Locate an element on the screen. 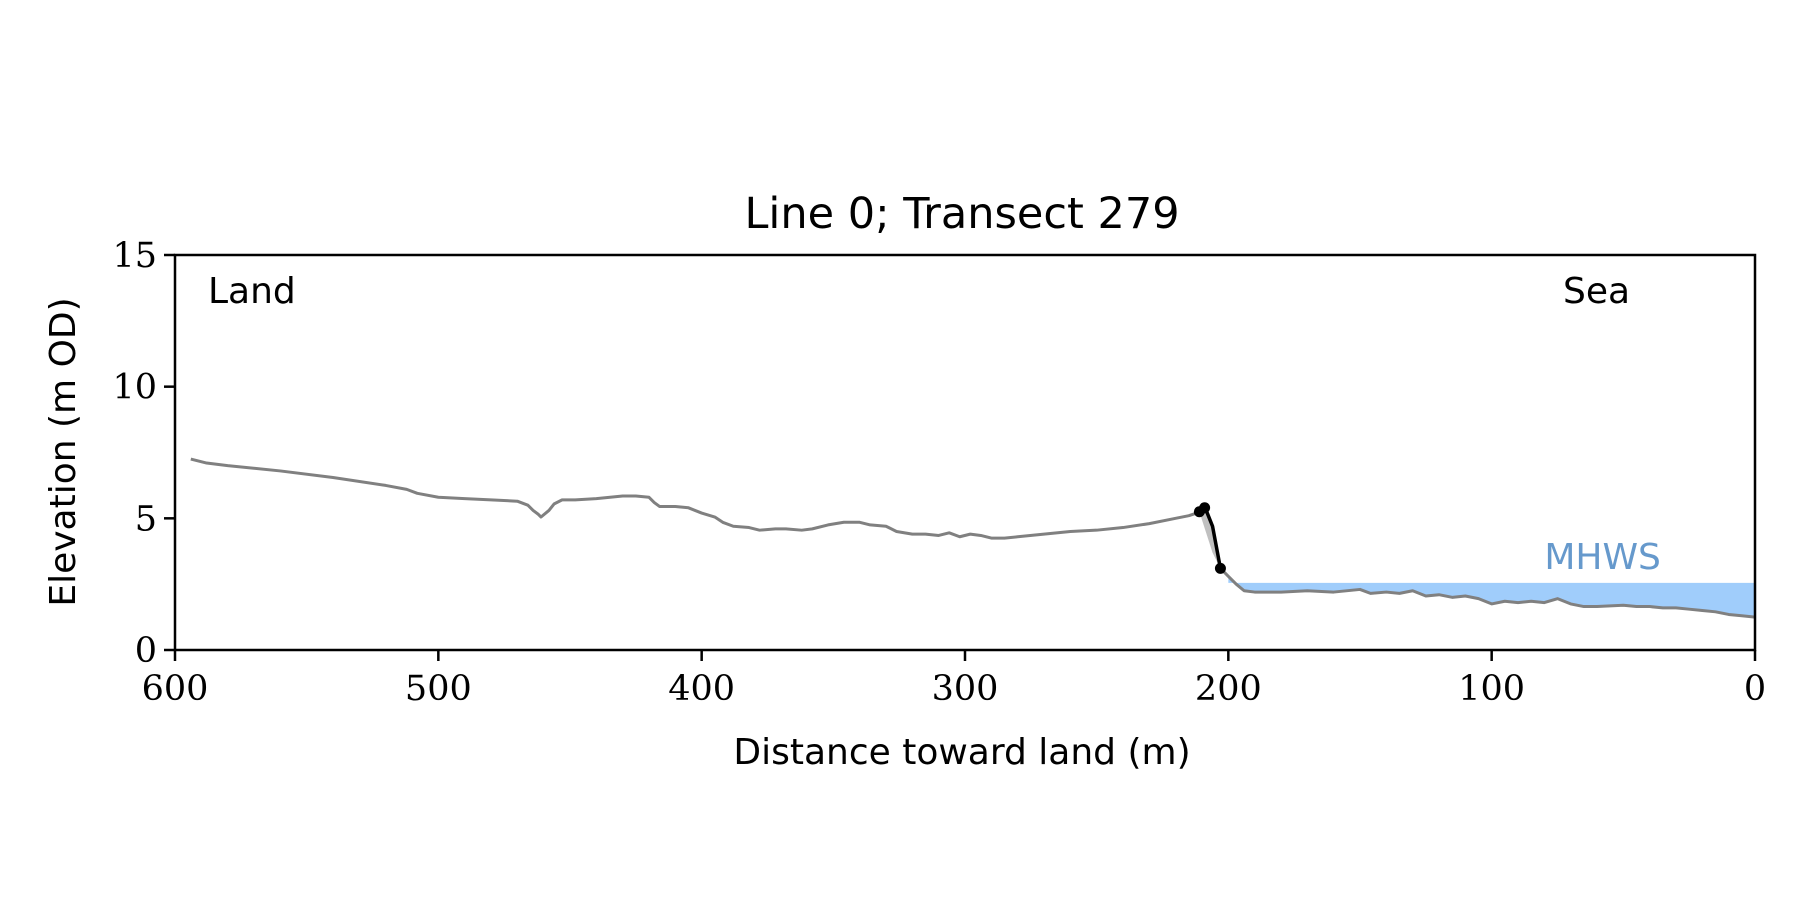 This screenshot has height=900, width=1800. y-axis: 0 5 10 15 is located at coordinates (143, 453).